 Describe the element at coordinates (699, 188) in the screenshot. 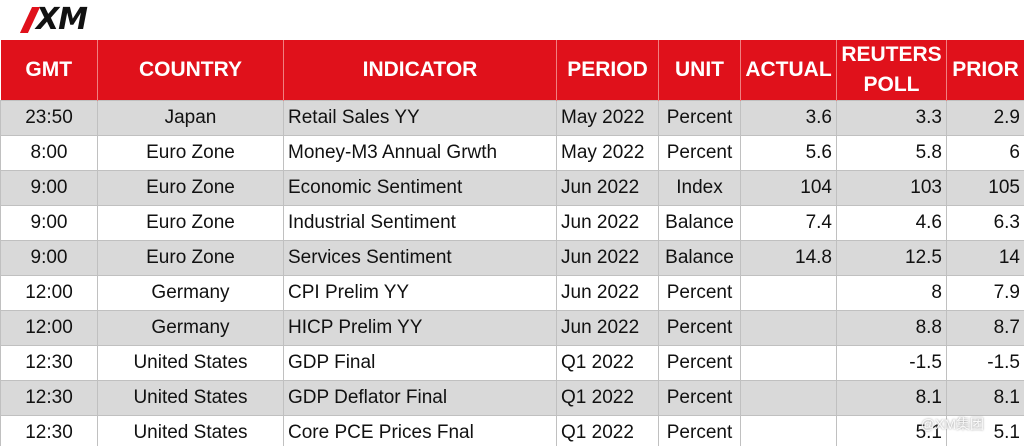

I see `table-cell: Index` at that location.